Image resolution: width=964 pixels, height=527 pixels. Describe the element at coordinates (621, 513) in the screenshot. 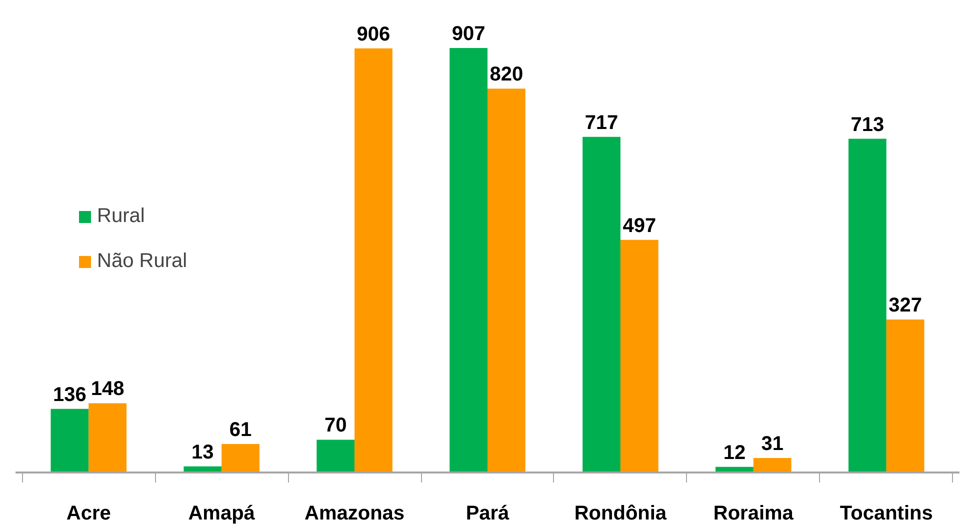

I see `x-tick-label: Rondônia` at that location.